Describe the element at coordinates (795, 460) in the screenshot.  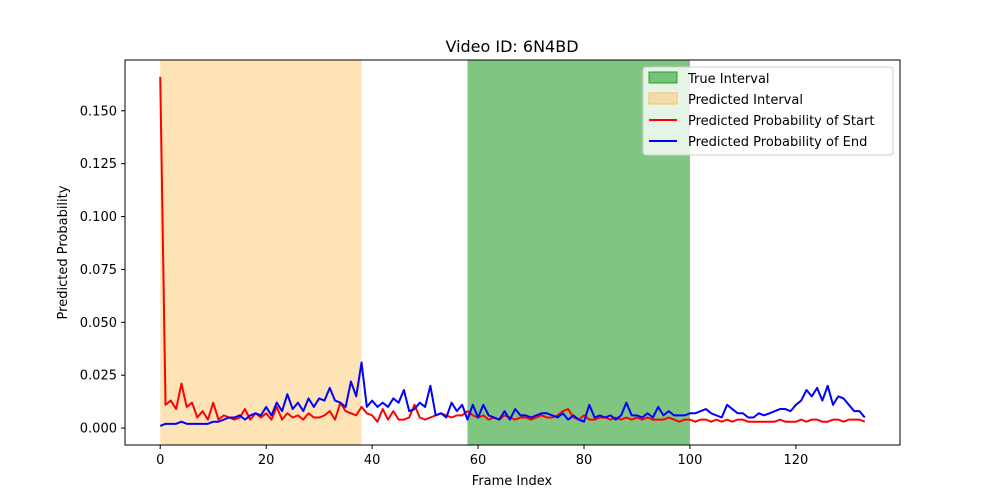
I see `x-tick-label: 120` at that location.